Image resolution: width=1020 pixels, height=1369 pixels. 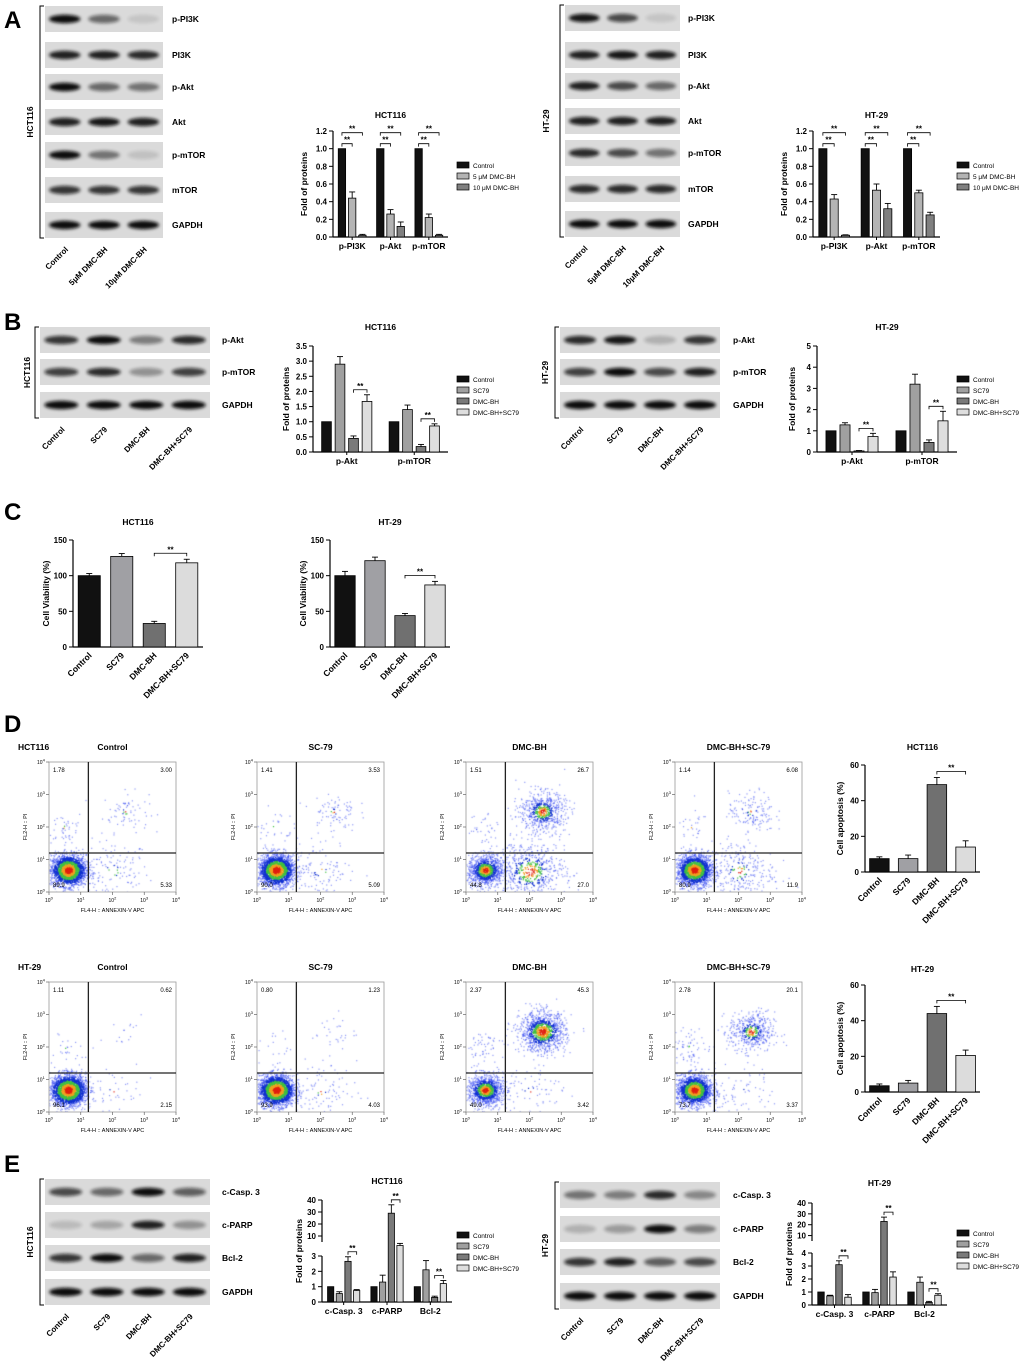 I want to click on y-tick-label: 1.2, so click(x=802, y=131).